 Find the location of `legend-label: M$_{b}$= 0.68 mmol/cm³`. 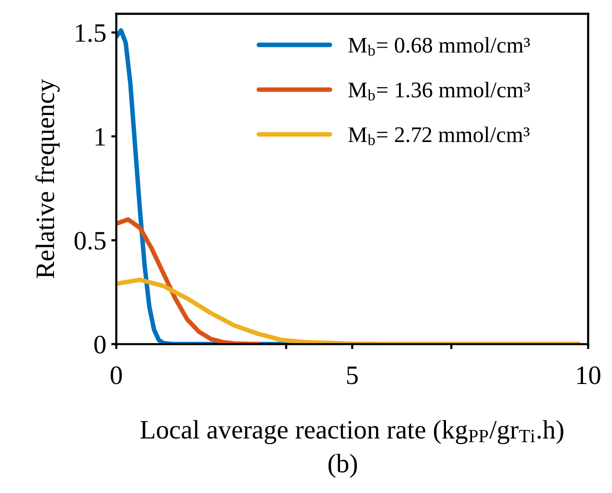

legend-label: M$_{b}$= 0.68 mmol/cm³ is located at coordinates (439, 46).